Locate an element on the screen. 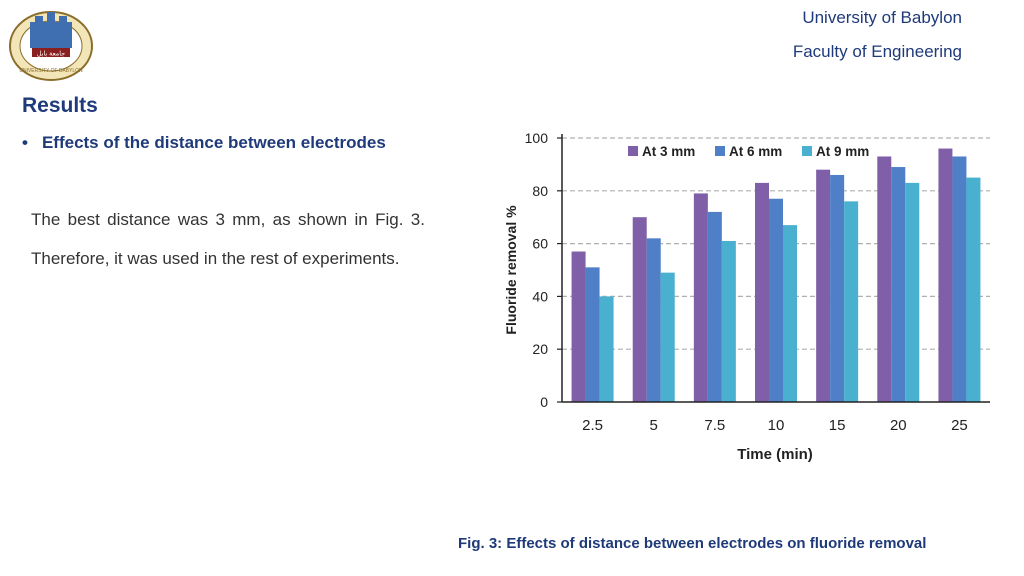 Image resolution: width=1024 pixels, height=576 pixels. x-tick-label: 20 is located at coordinates (898, 425).